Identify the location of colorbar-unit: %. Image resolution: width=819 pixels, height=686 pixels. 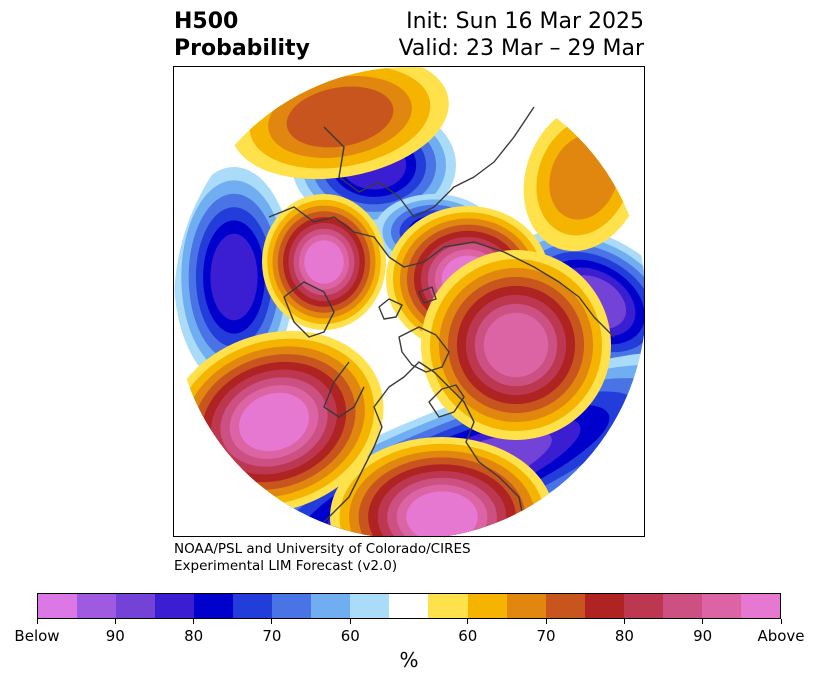
(409, 660).